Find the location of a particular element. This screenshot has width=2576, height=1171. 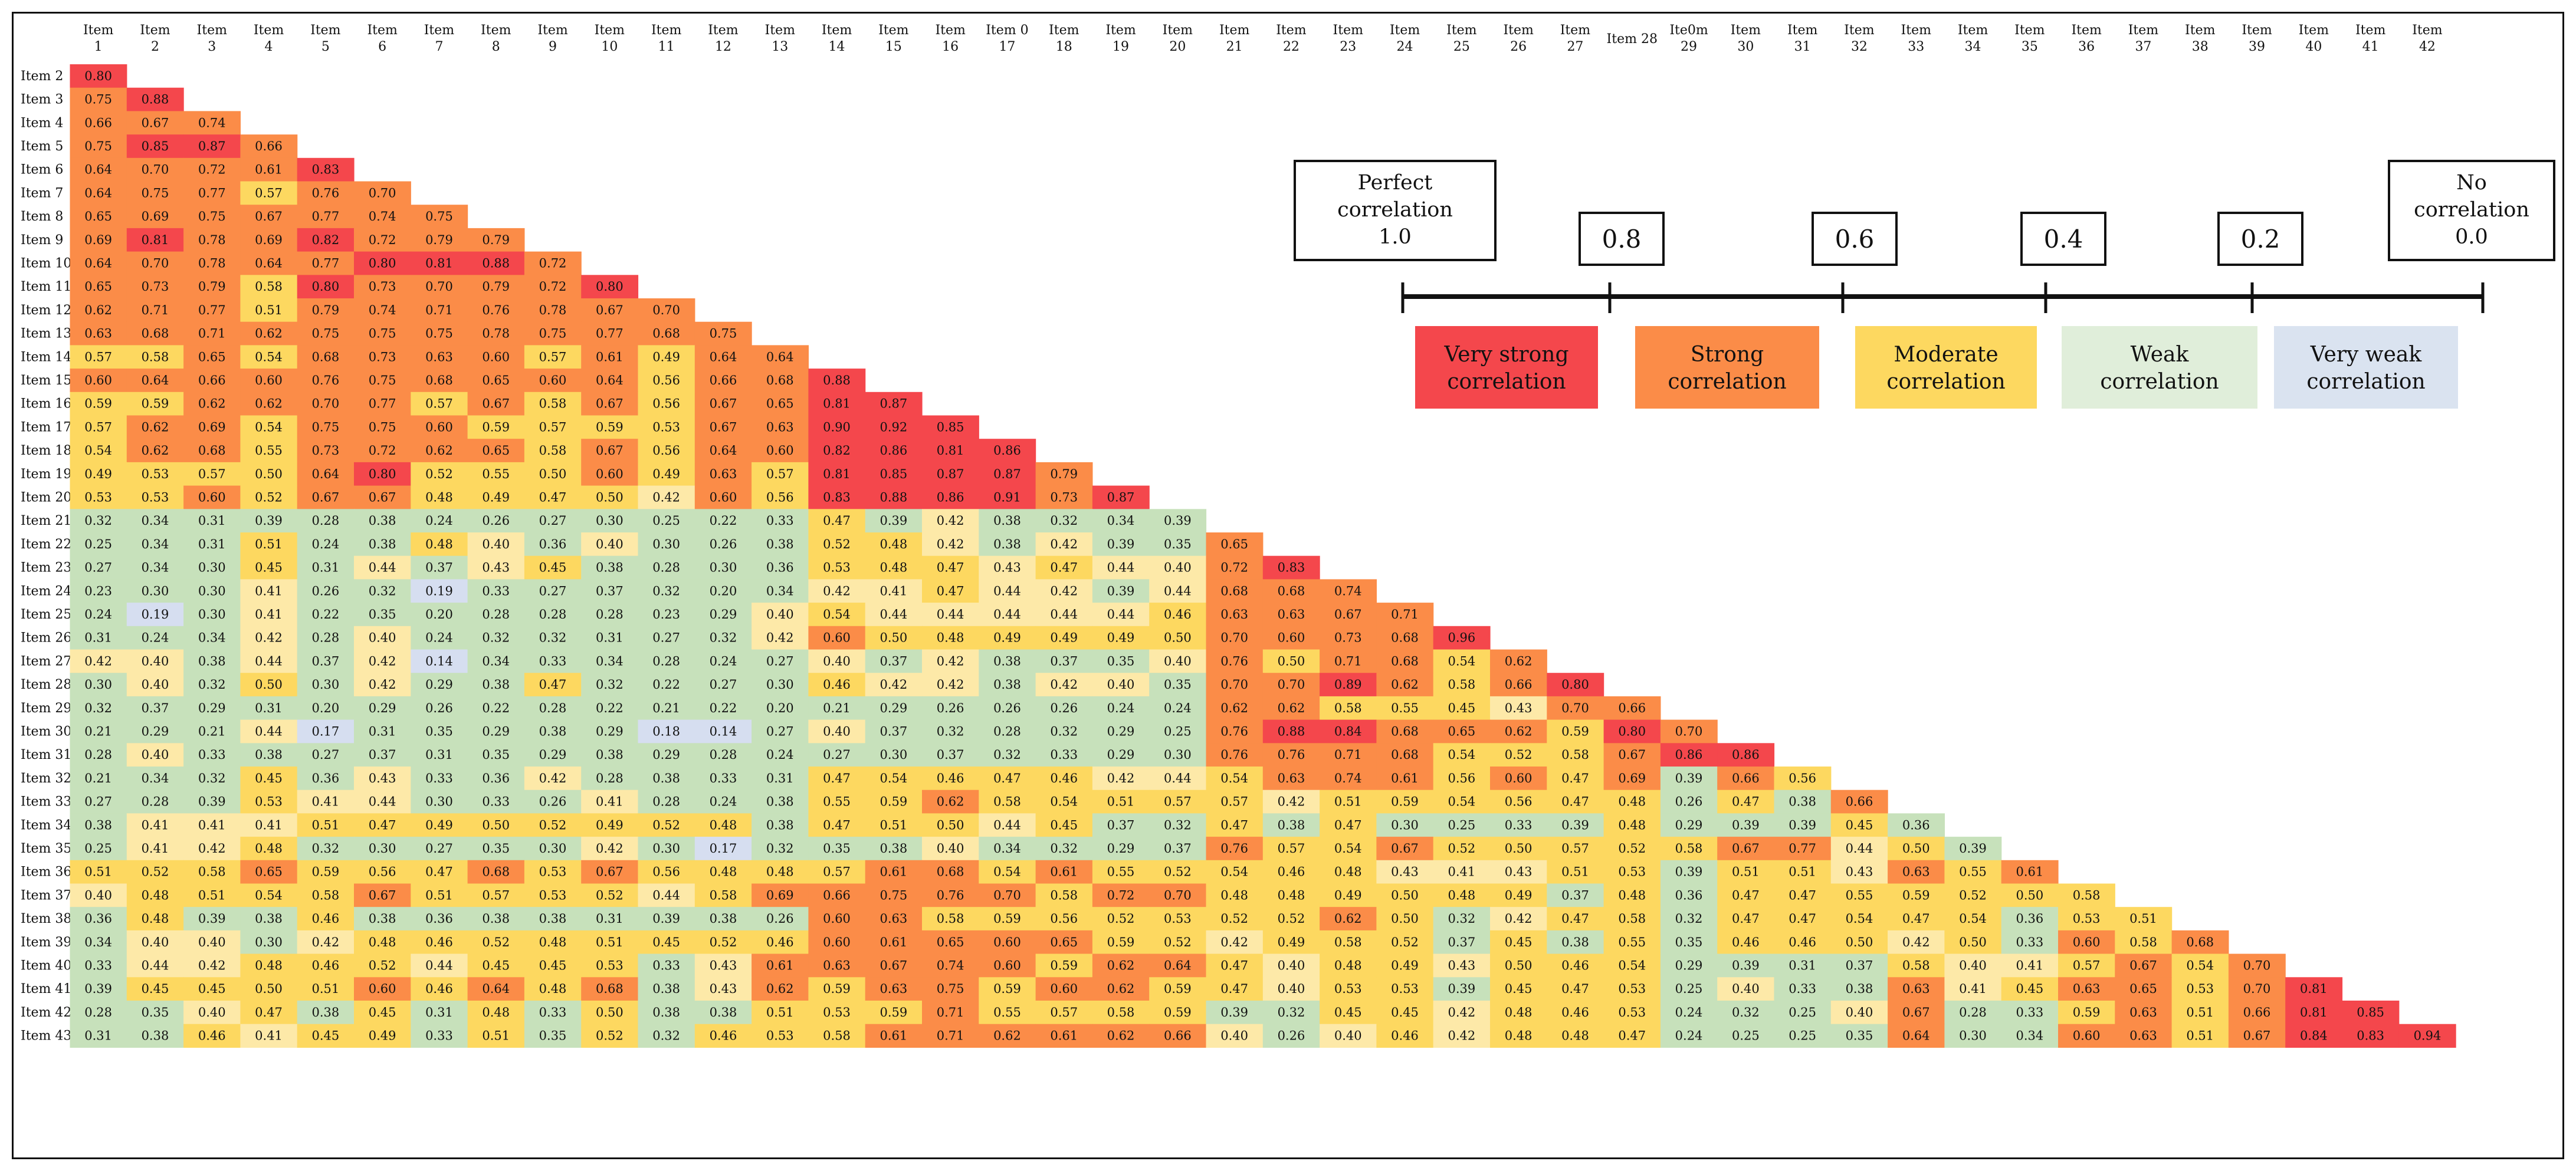

column-header-number: 40 is located at coordinates (2313, 47).